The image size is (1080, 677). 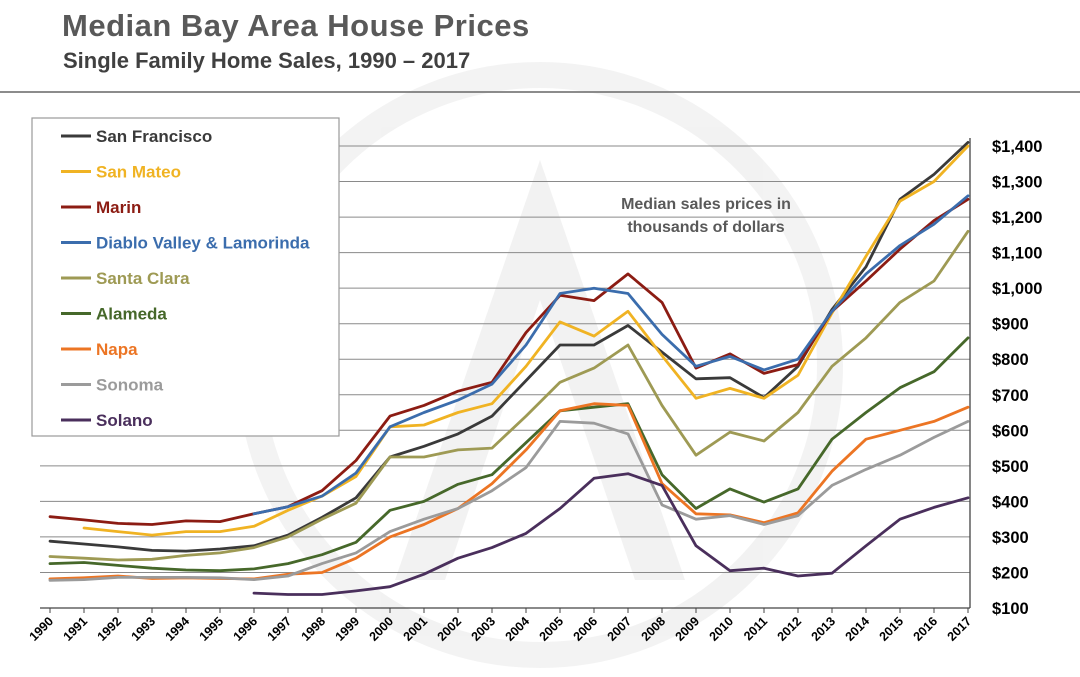 What do you see at coordinates (705, 227) in the screenshot?
I see `annotation-line-2: thousands of dollars` at bounding box center [705, 227].